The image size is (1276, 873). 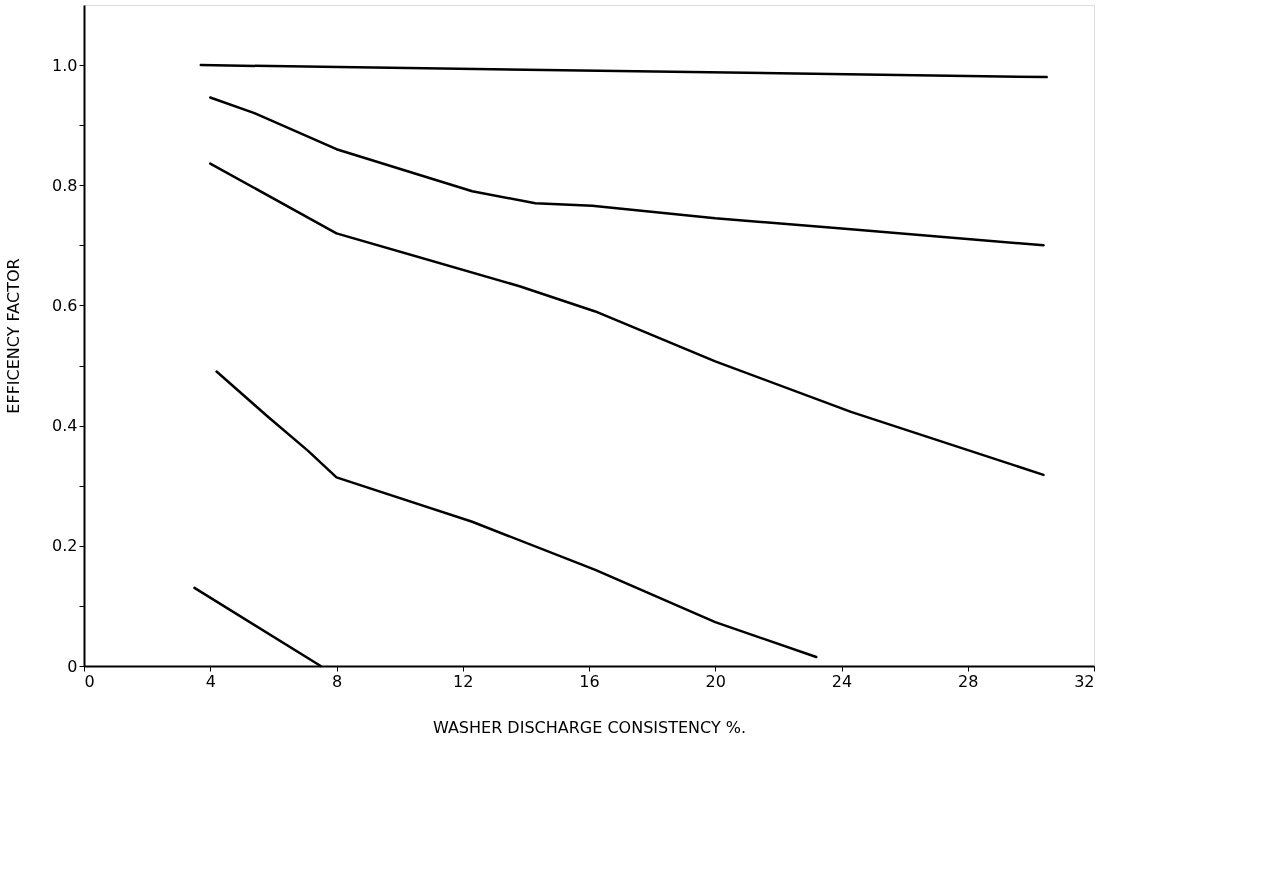 I want to click on x-tick-label: 4, so click(x=210, y=681).